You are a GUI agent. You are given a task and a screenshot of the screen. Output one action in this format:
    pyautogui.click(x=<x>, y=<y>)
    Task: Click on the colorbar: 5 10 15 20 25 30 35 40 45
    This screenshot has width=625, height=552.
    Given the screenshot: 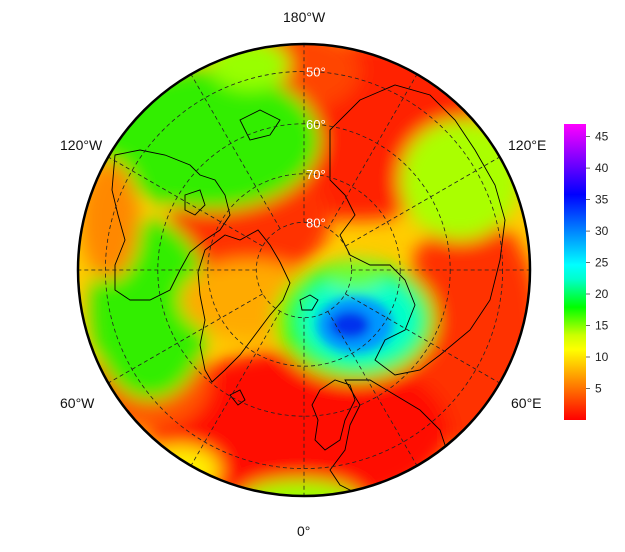 What is the action you would take?
    pyautogui.click(x=586, y=272)
    